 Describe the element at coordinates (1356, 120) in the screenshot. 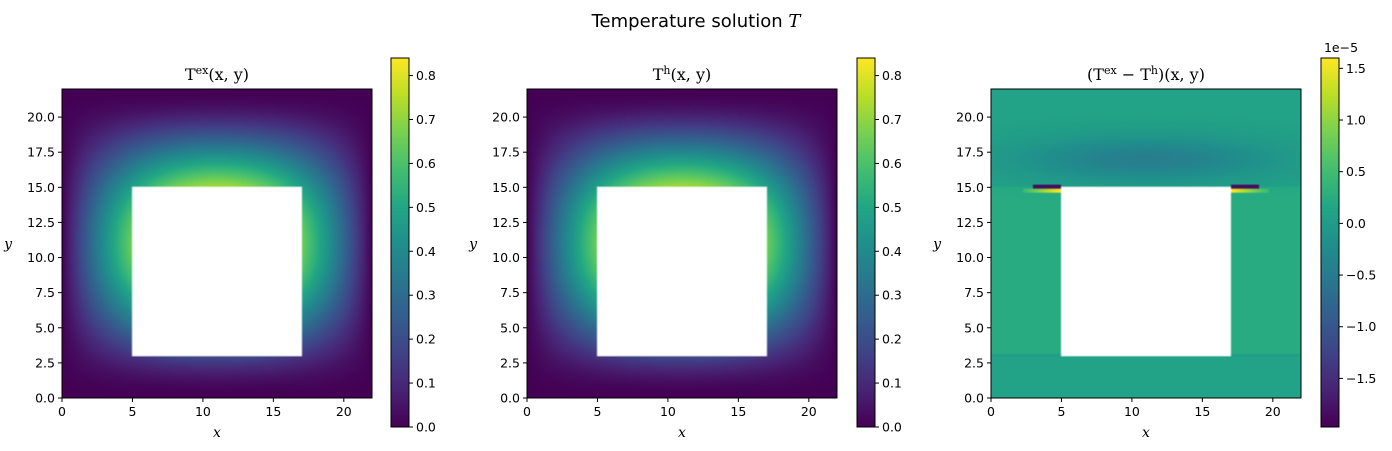

I see `colorbar-tick-label: 1.0` at that location.